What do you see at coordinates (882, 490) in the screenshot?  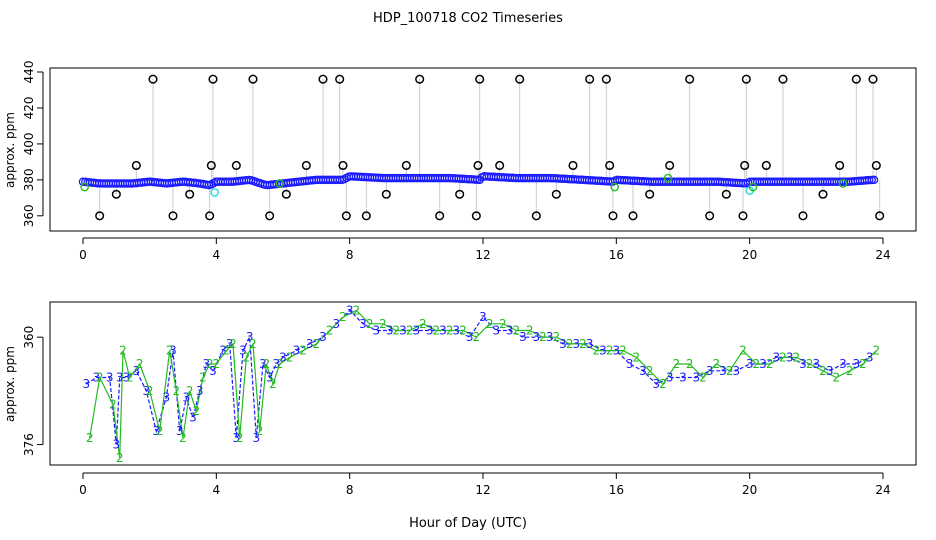 I see `bottom-x-tick-label: 24` at bounding box center [882, 490].